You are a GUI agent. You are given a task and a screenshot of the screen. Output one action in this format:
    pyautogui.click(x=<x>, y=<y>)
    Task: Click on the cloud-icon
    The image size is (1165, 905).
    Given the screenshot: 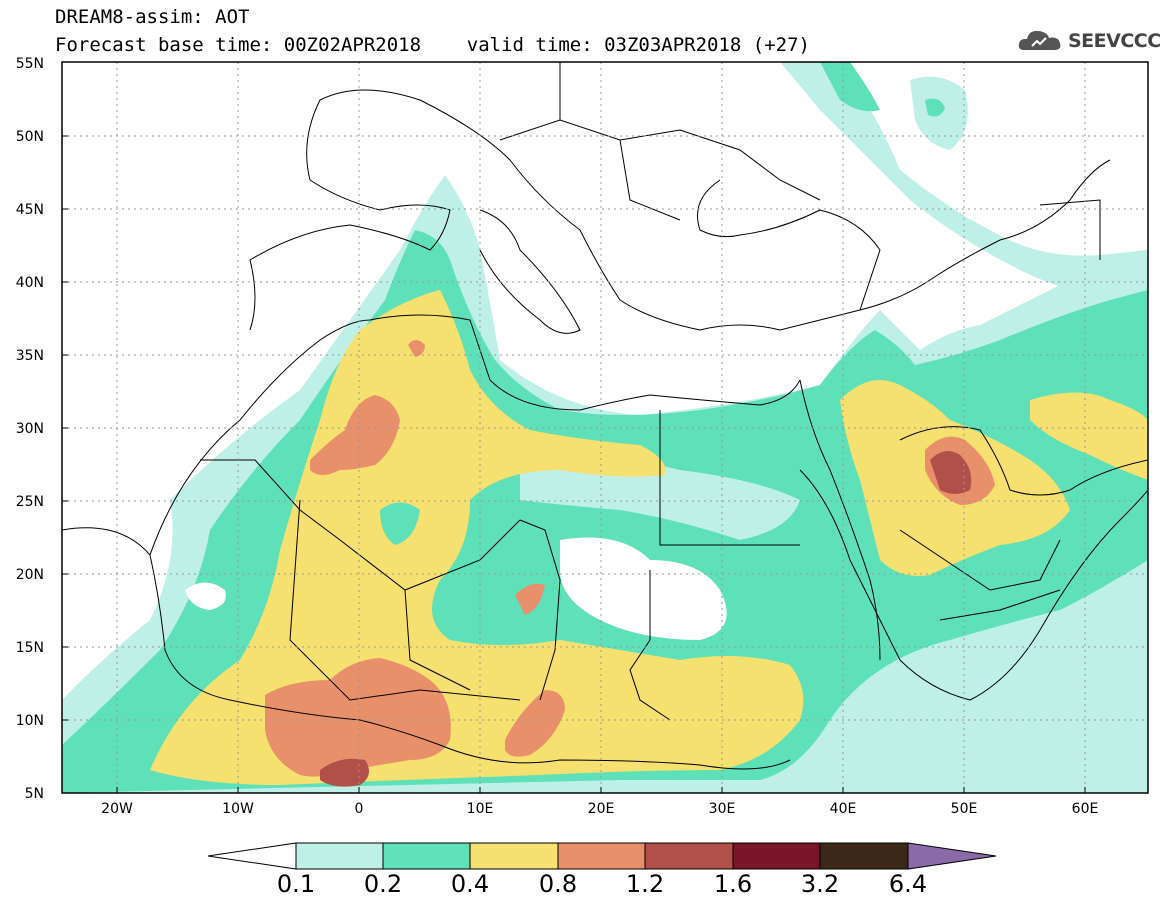 What is the action you would take?
    pyautogui.click(x=1039, y=40)
    